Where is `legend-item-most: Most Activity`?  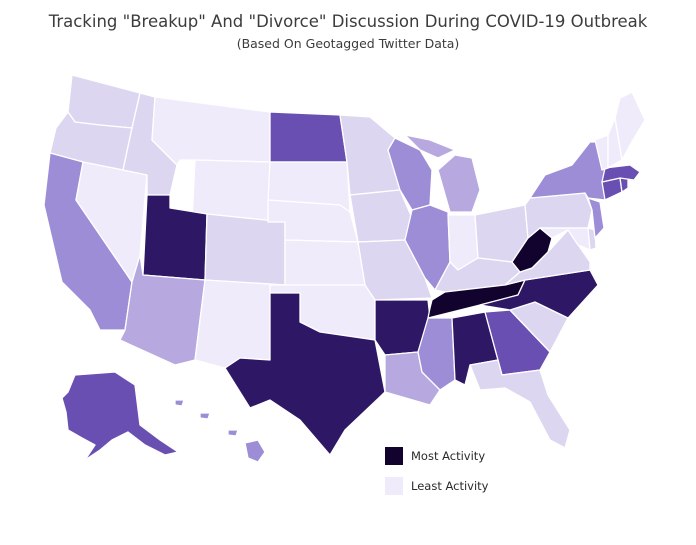 legend-item-most: Most Activity is located at coordinates (437, 456).